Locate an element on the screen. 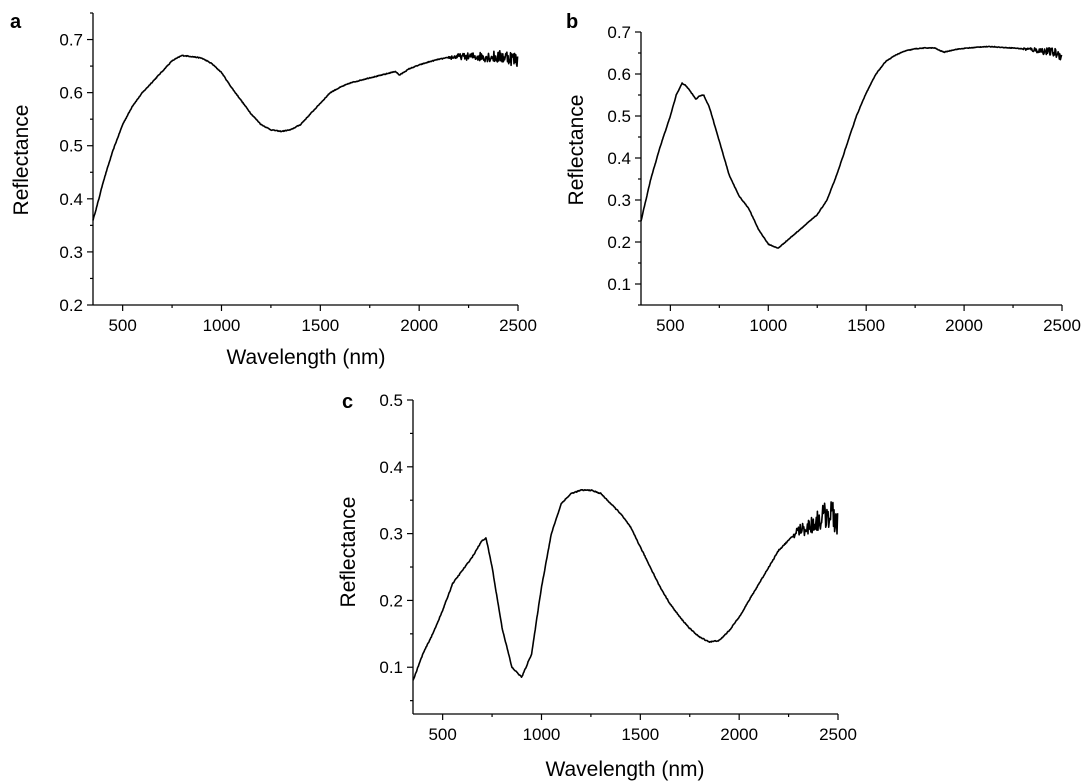 This screenshot has height=781, width=1089. panel-label: a is located at coordinates (16, 22).